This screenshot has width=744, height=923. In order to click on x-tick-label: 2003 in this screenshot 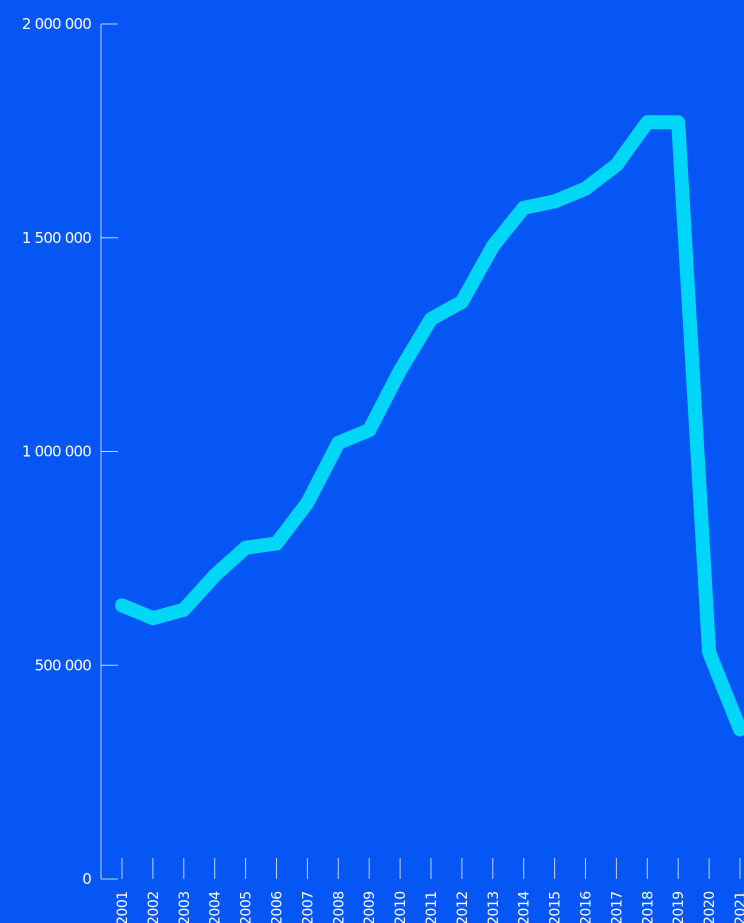, I will do `click(185, 907)`.